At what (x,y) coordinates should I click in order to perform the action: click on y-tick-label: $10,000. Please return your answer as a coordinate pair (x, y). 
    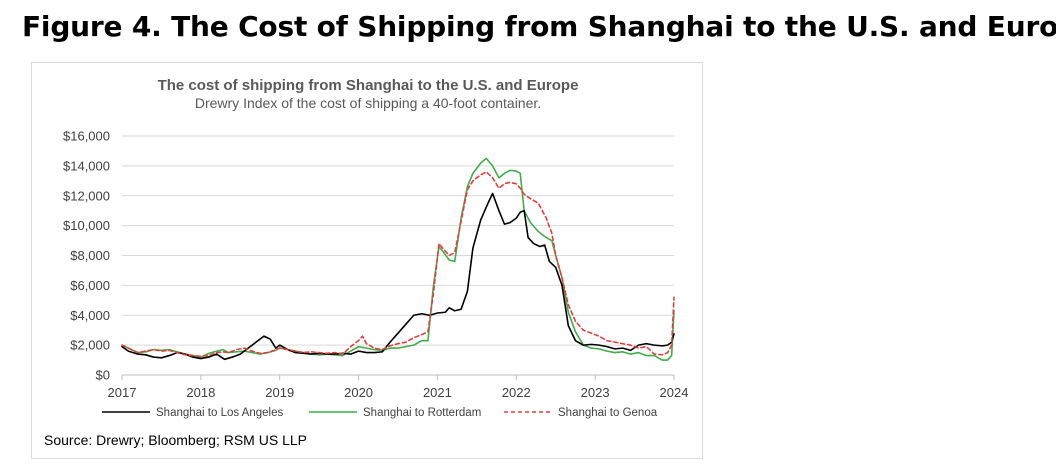
    Looking at the image, I should click on (86, 225).